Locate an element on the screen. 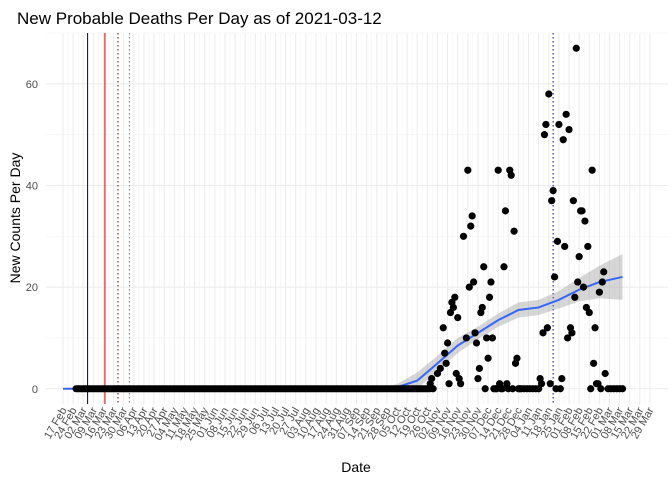 Image resolution: width=672 pixels, height=480 pixels. y-tick-label: 40 is located at coordinates (32, 186).